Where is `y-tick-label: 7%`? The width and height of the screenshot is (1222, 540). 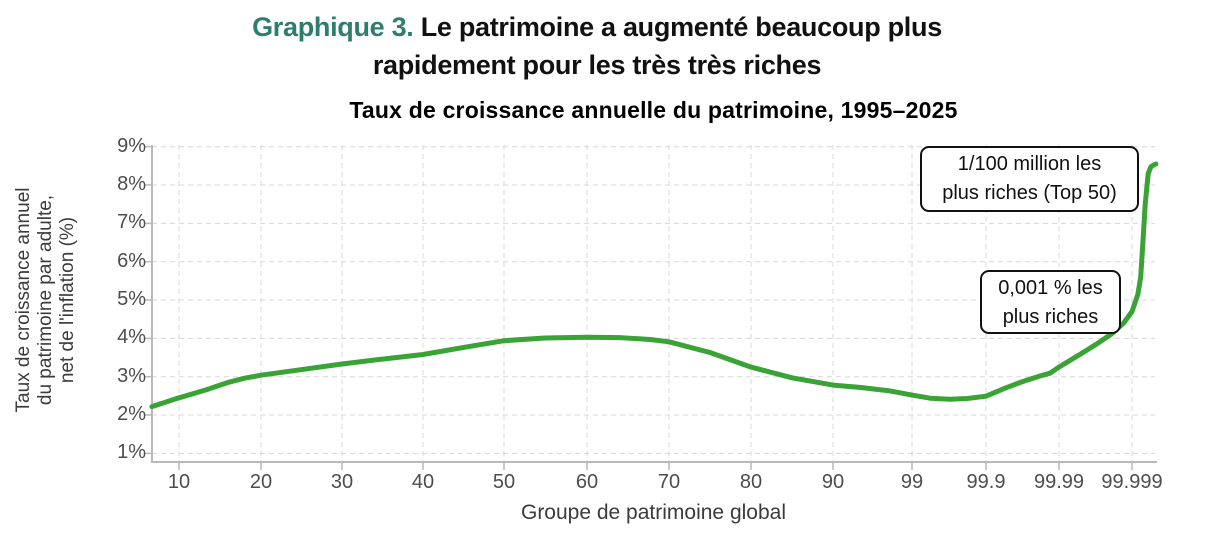
y-tick-label: 7% is located at coordinates (131, 222).